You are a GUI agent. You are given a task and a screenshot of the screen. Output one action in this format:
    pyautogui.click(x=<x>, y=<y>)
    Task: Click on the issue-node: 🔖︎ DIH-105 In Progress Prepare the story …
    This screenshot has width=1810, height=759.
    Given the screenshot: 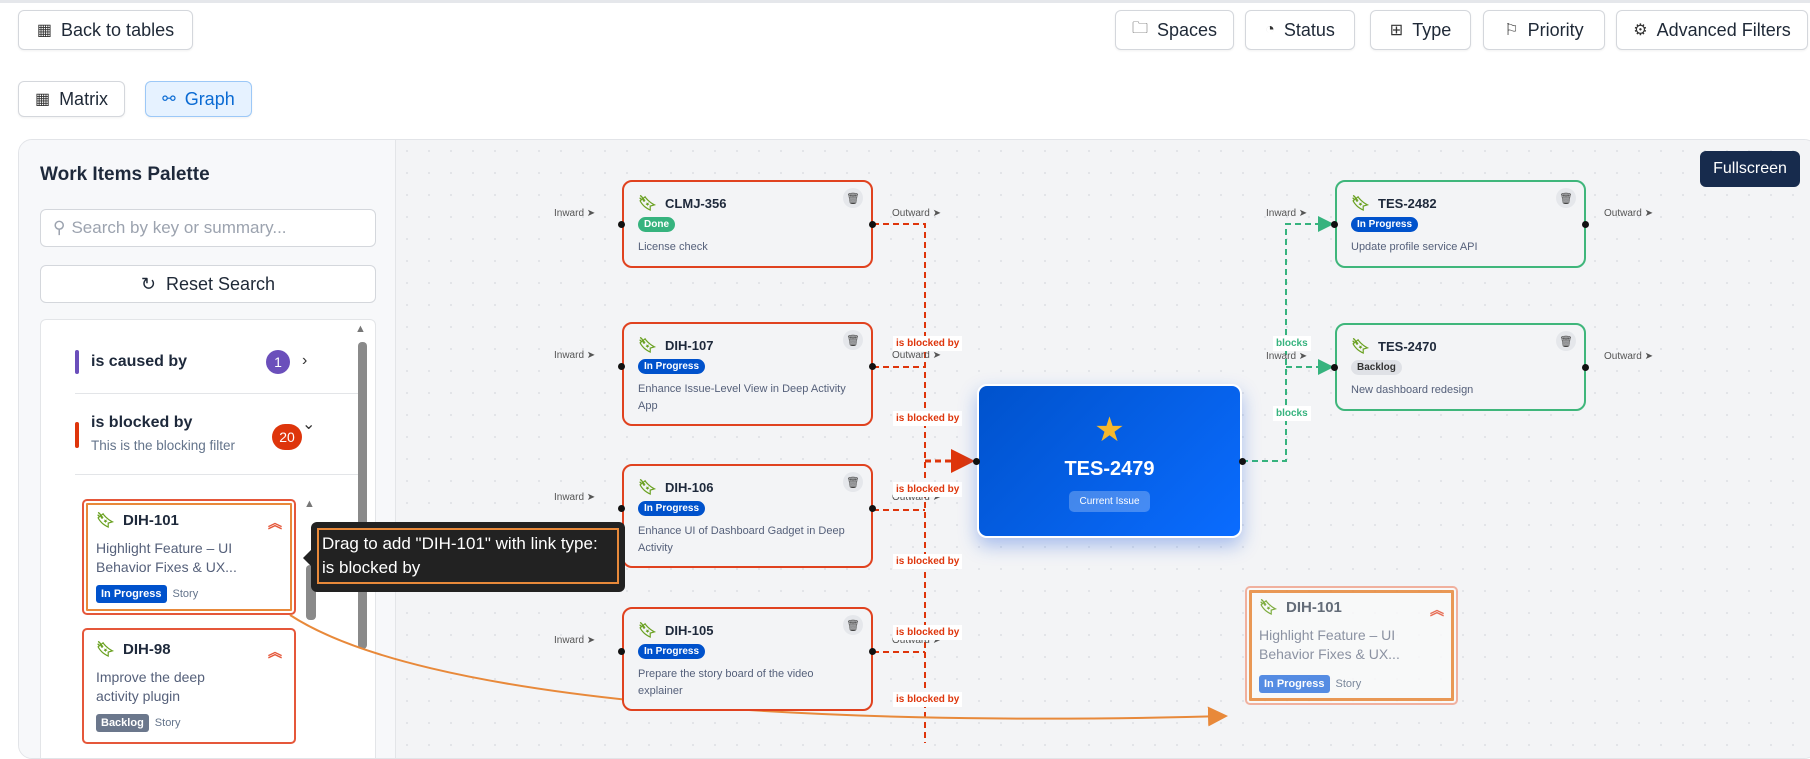 What is the action you would take?
    pyautogui.click(x=747, y=659)
    